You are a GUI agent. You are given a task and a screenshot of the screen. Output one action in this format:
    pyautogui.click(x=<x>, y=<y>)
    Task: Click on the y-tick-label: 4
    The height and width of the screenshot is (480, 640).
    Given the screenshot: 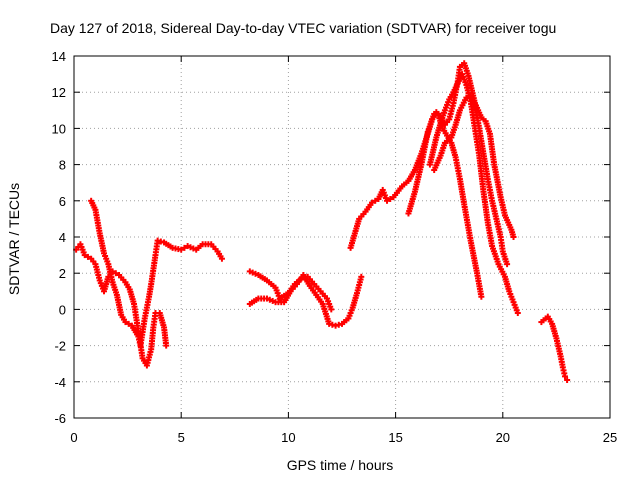 What is the action you would take?
    pyautogui.click(x=62, y=237)
    